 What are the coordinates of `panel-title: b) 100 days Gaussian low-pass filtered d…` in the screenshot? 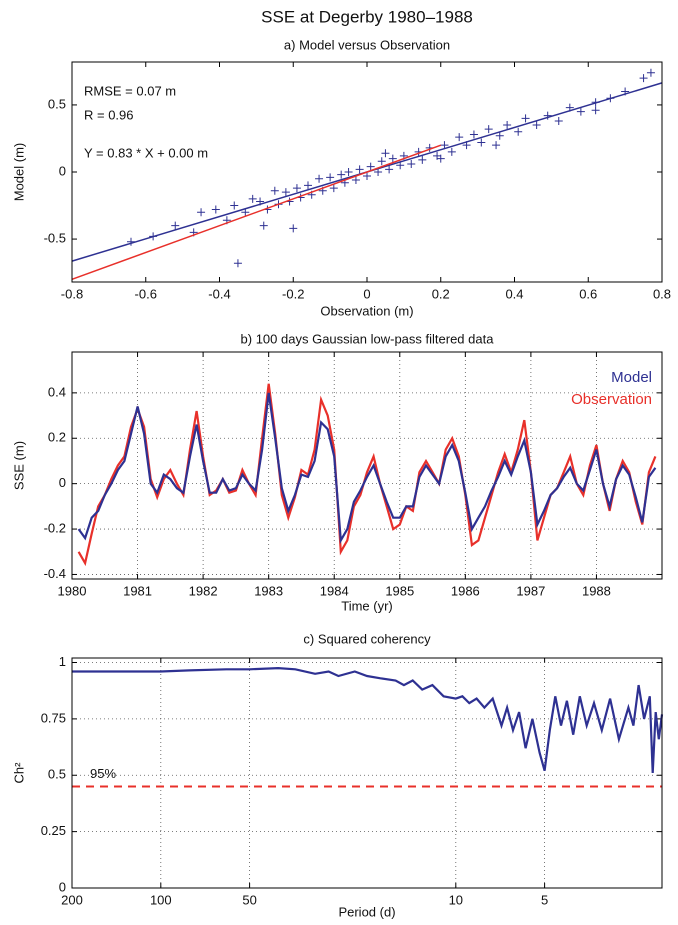 It's located at (368, 338).